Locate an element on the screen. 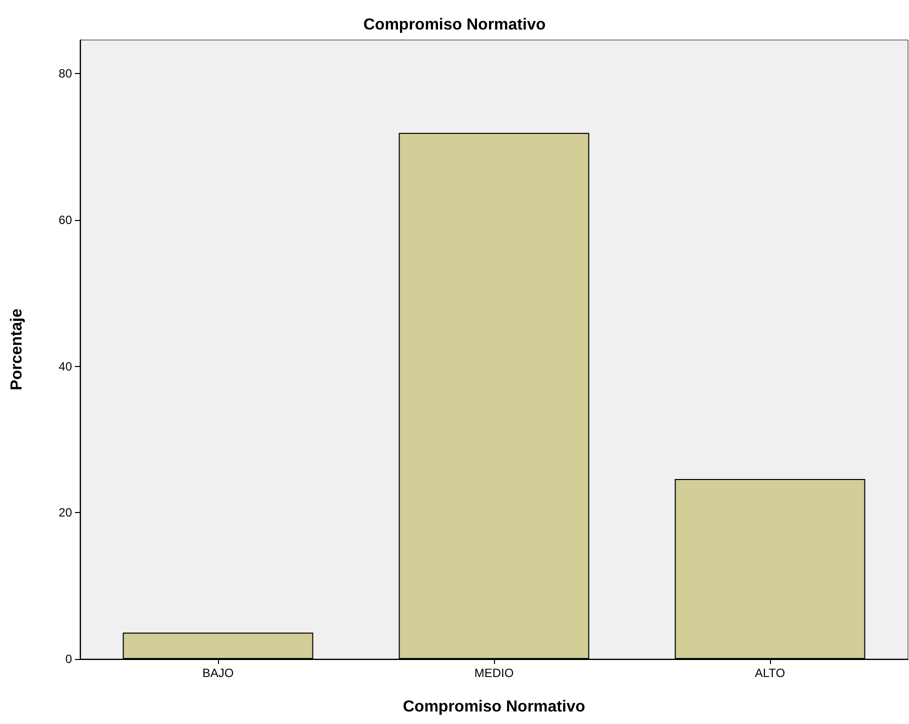 The width and height of the screenshot is (909, 724). y-tick-label: 40 is located at coordinates (65, 366).